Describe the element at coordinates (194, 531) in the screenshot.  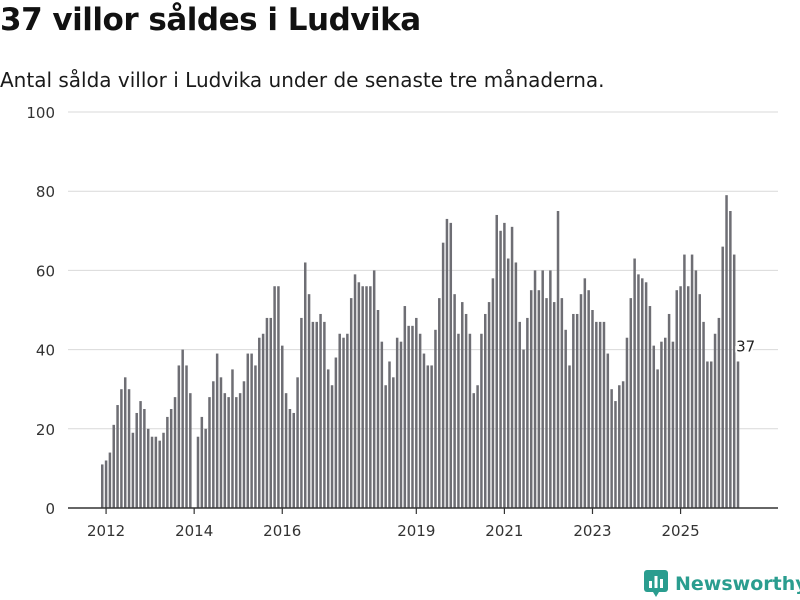
I see `x-tick-label: 2014` at that location.